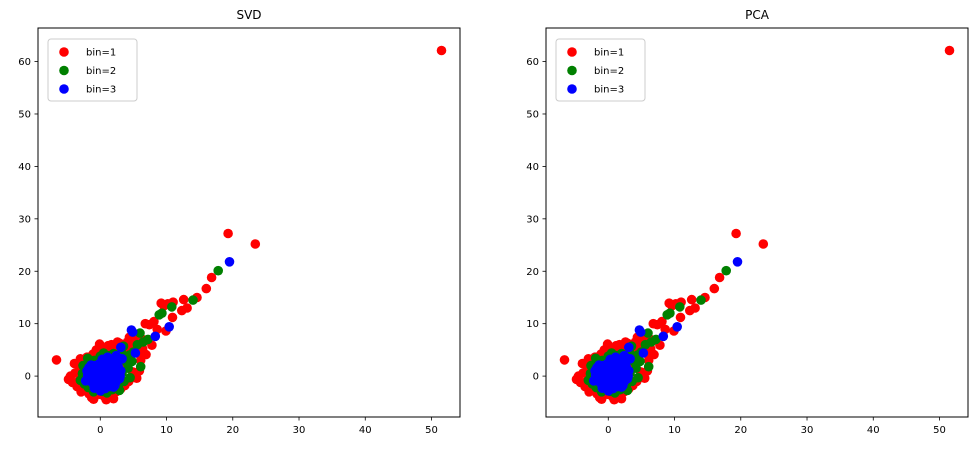 This screenshot has height=451, width=977. Describe the element at coordinates (299, 430) in the screenshot. I see `x-tick-label: 30` at that location.